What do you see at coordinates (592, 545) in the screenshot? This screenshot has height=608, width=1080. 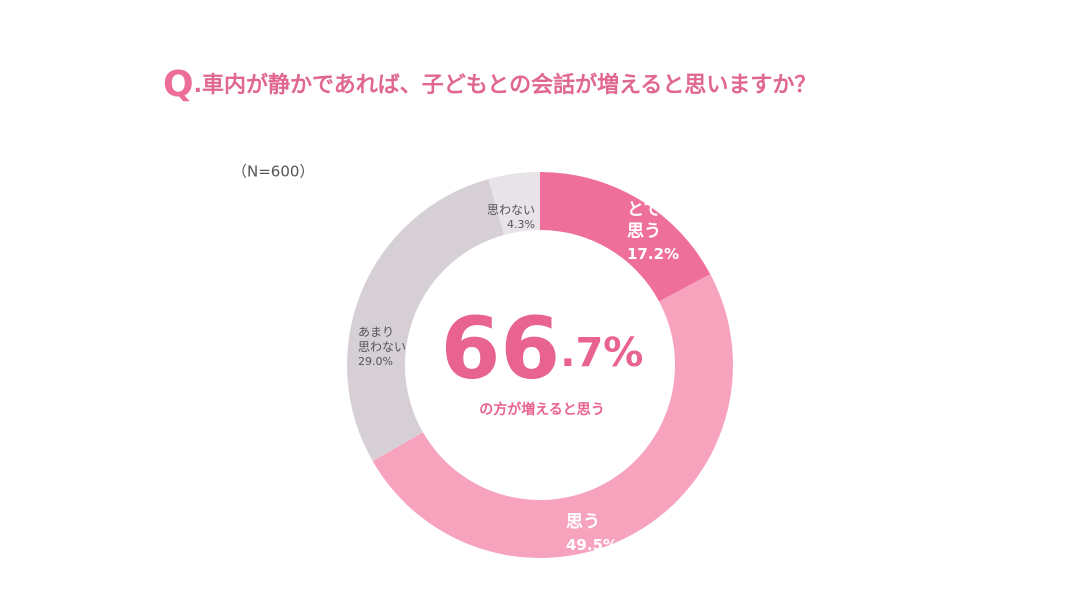 I see `value-label: 49.5%` at bounding box center [592, 545].